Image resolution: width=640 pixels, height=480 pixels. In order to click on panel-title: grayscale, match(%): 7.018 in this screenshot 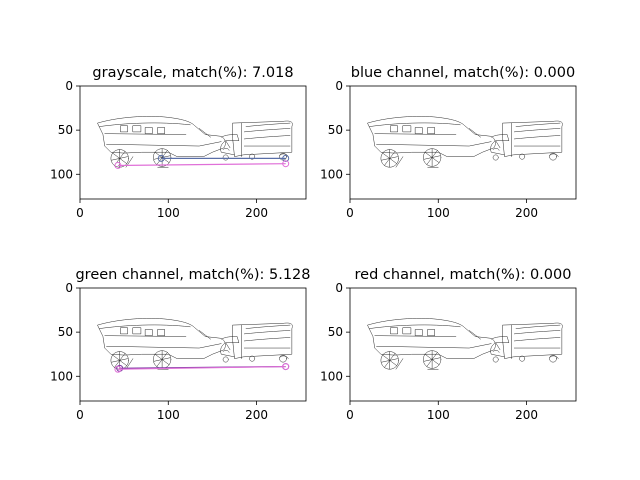, I will do `click(192, 73)`.